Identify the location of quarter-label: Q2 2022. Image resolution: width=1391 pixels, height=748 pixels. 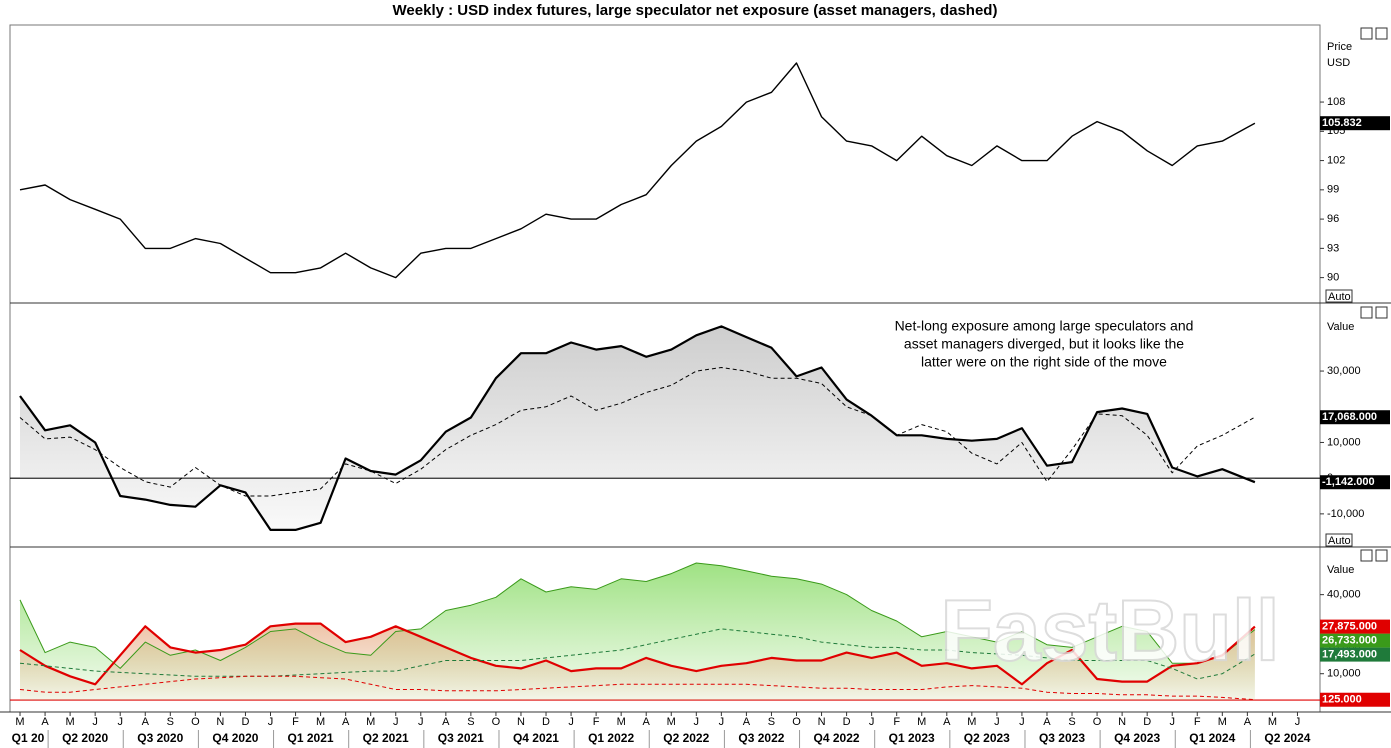
(686, 738).